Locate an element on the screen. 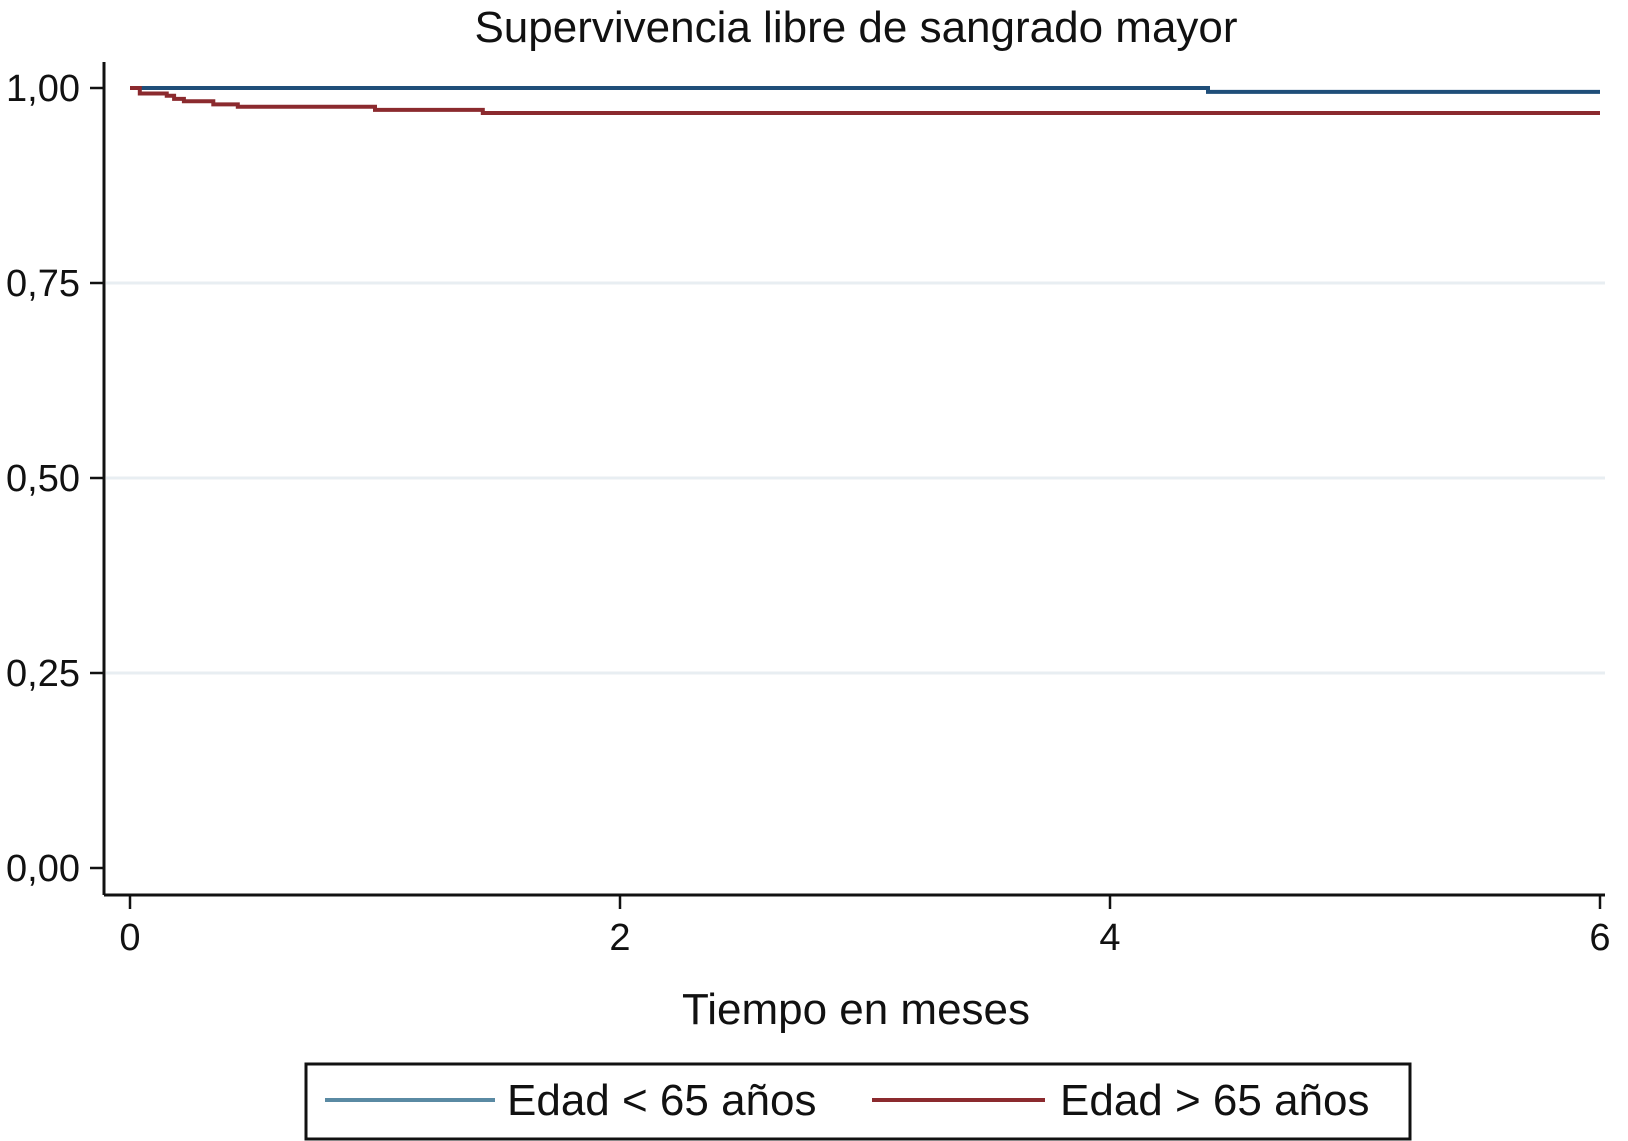 Image resolution: width=1628 pixels, height=1141 pixels. y-tick-label-1: 0,25 is located at coordinates (43, 674).